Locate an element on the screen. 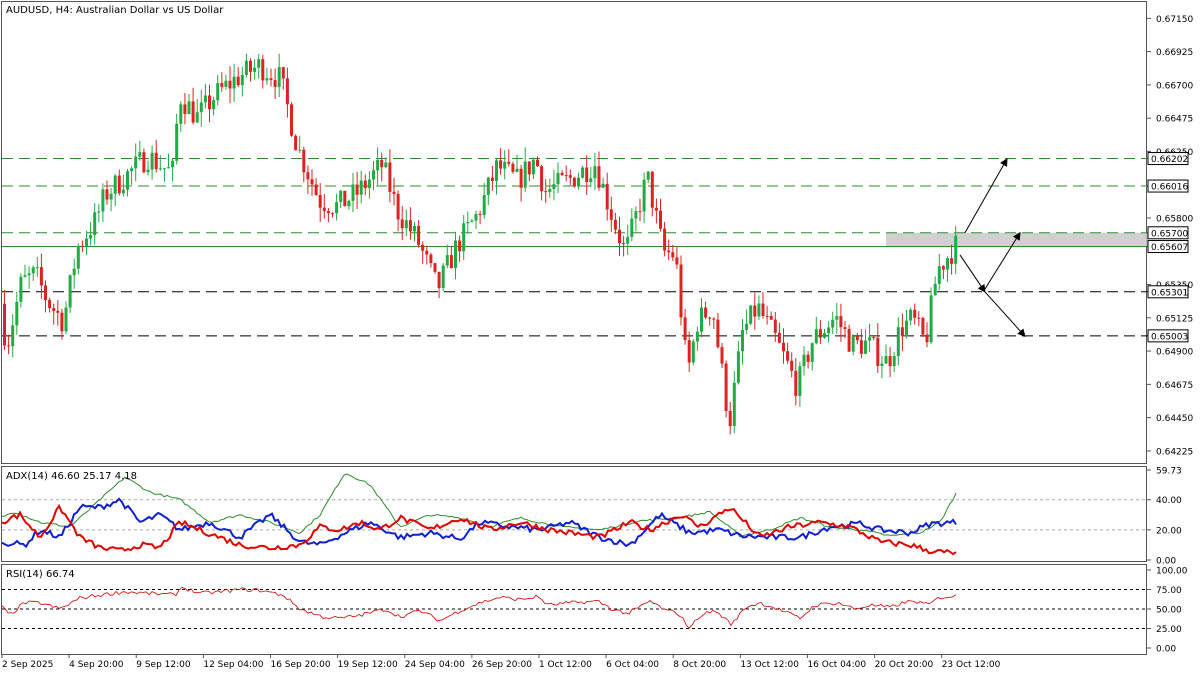 This screenshot has width=1200, height=675. price-tick-label: 0.67150 is located at coordinates (1174, 20).